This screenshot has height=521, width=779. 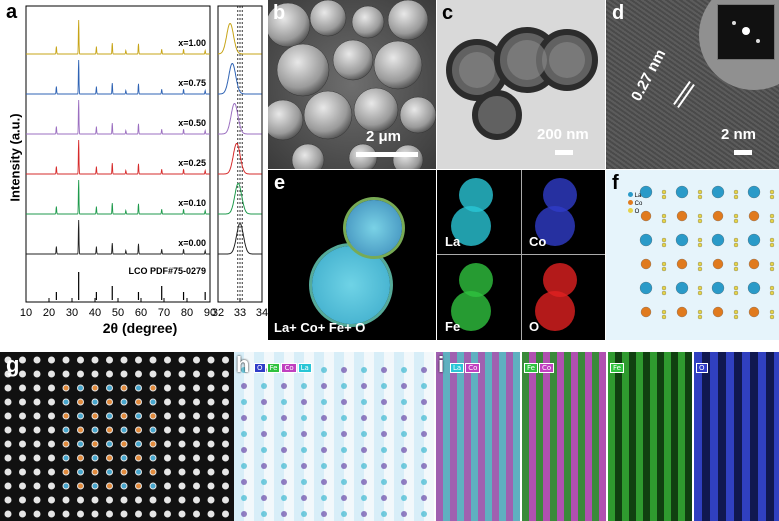 I want to click on scale-bar-d, so click(x=743, y=152).